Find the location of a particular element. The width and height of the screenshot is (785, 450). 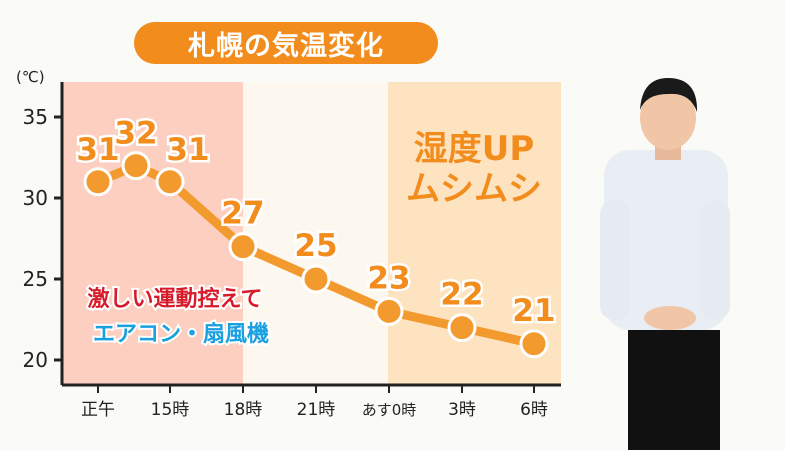

humid-annotation-line2: ムシムシ is located at coordinates (474, 189).